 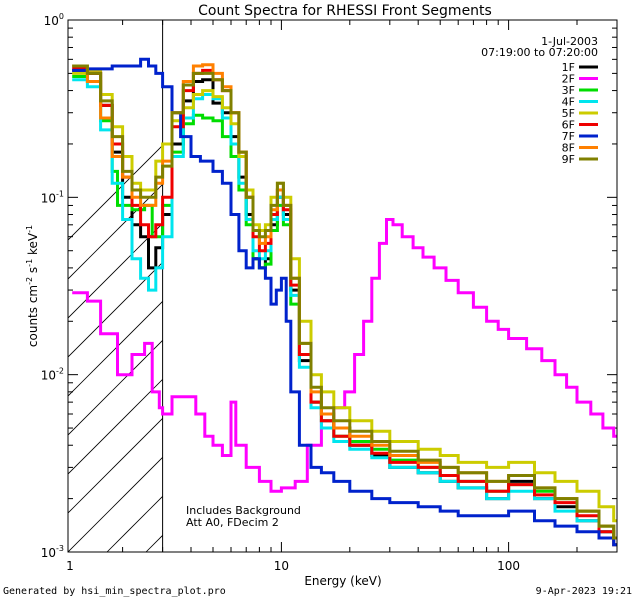 What do you see at coordinates (508, 566) in the screenshot?
I see `x-tick-label: 100` at bounding box center [508, 566].